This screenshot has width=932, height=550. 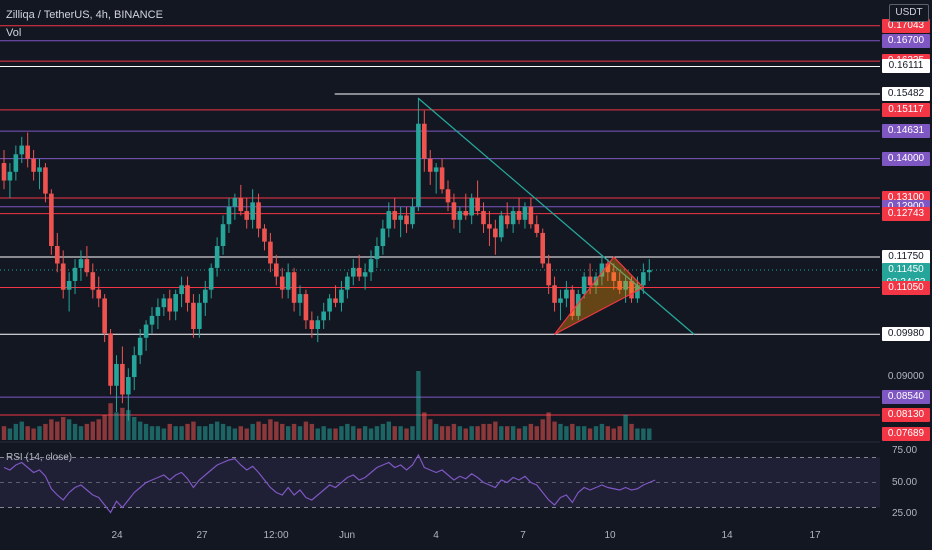 What do you see at coordinates (906, 131) in the screenshot?
I see `price-label: 0.14631` at bounding box center [906, 131].